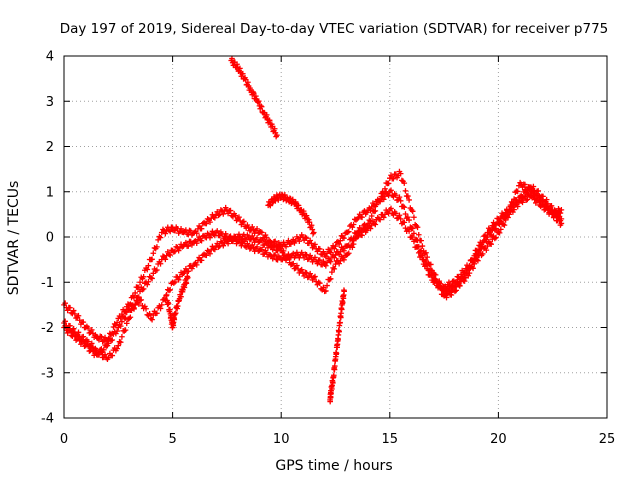 The width and height of the screenshot is (640, 480). Describe the element at coordinates (172, 439) in the screenshot. I see `x-tick-label: 5` at that location.